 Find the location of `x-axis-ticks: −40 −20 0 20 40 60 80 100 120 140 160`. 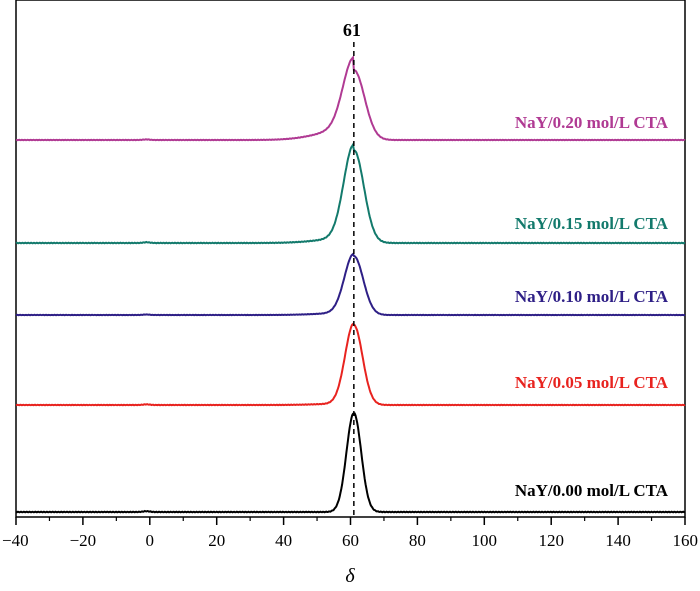

x-axis-ticks: −40 −20 0 20 40 60 80 100 120 140 160 is located at coordinates (350, 533).